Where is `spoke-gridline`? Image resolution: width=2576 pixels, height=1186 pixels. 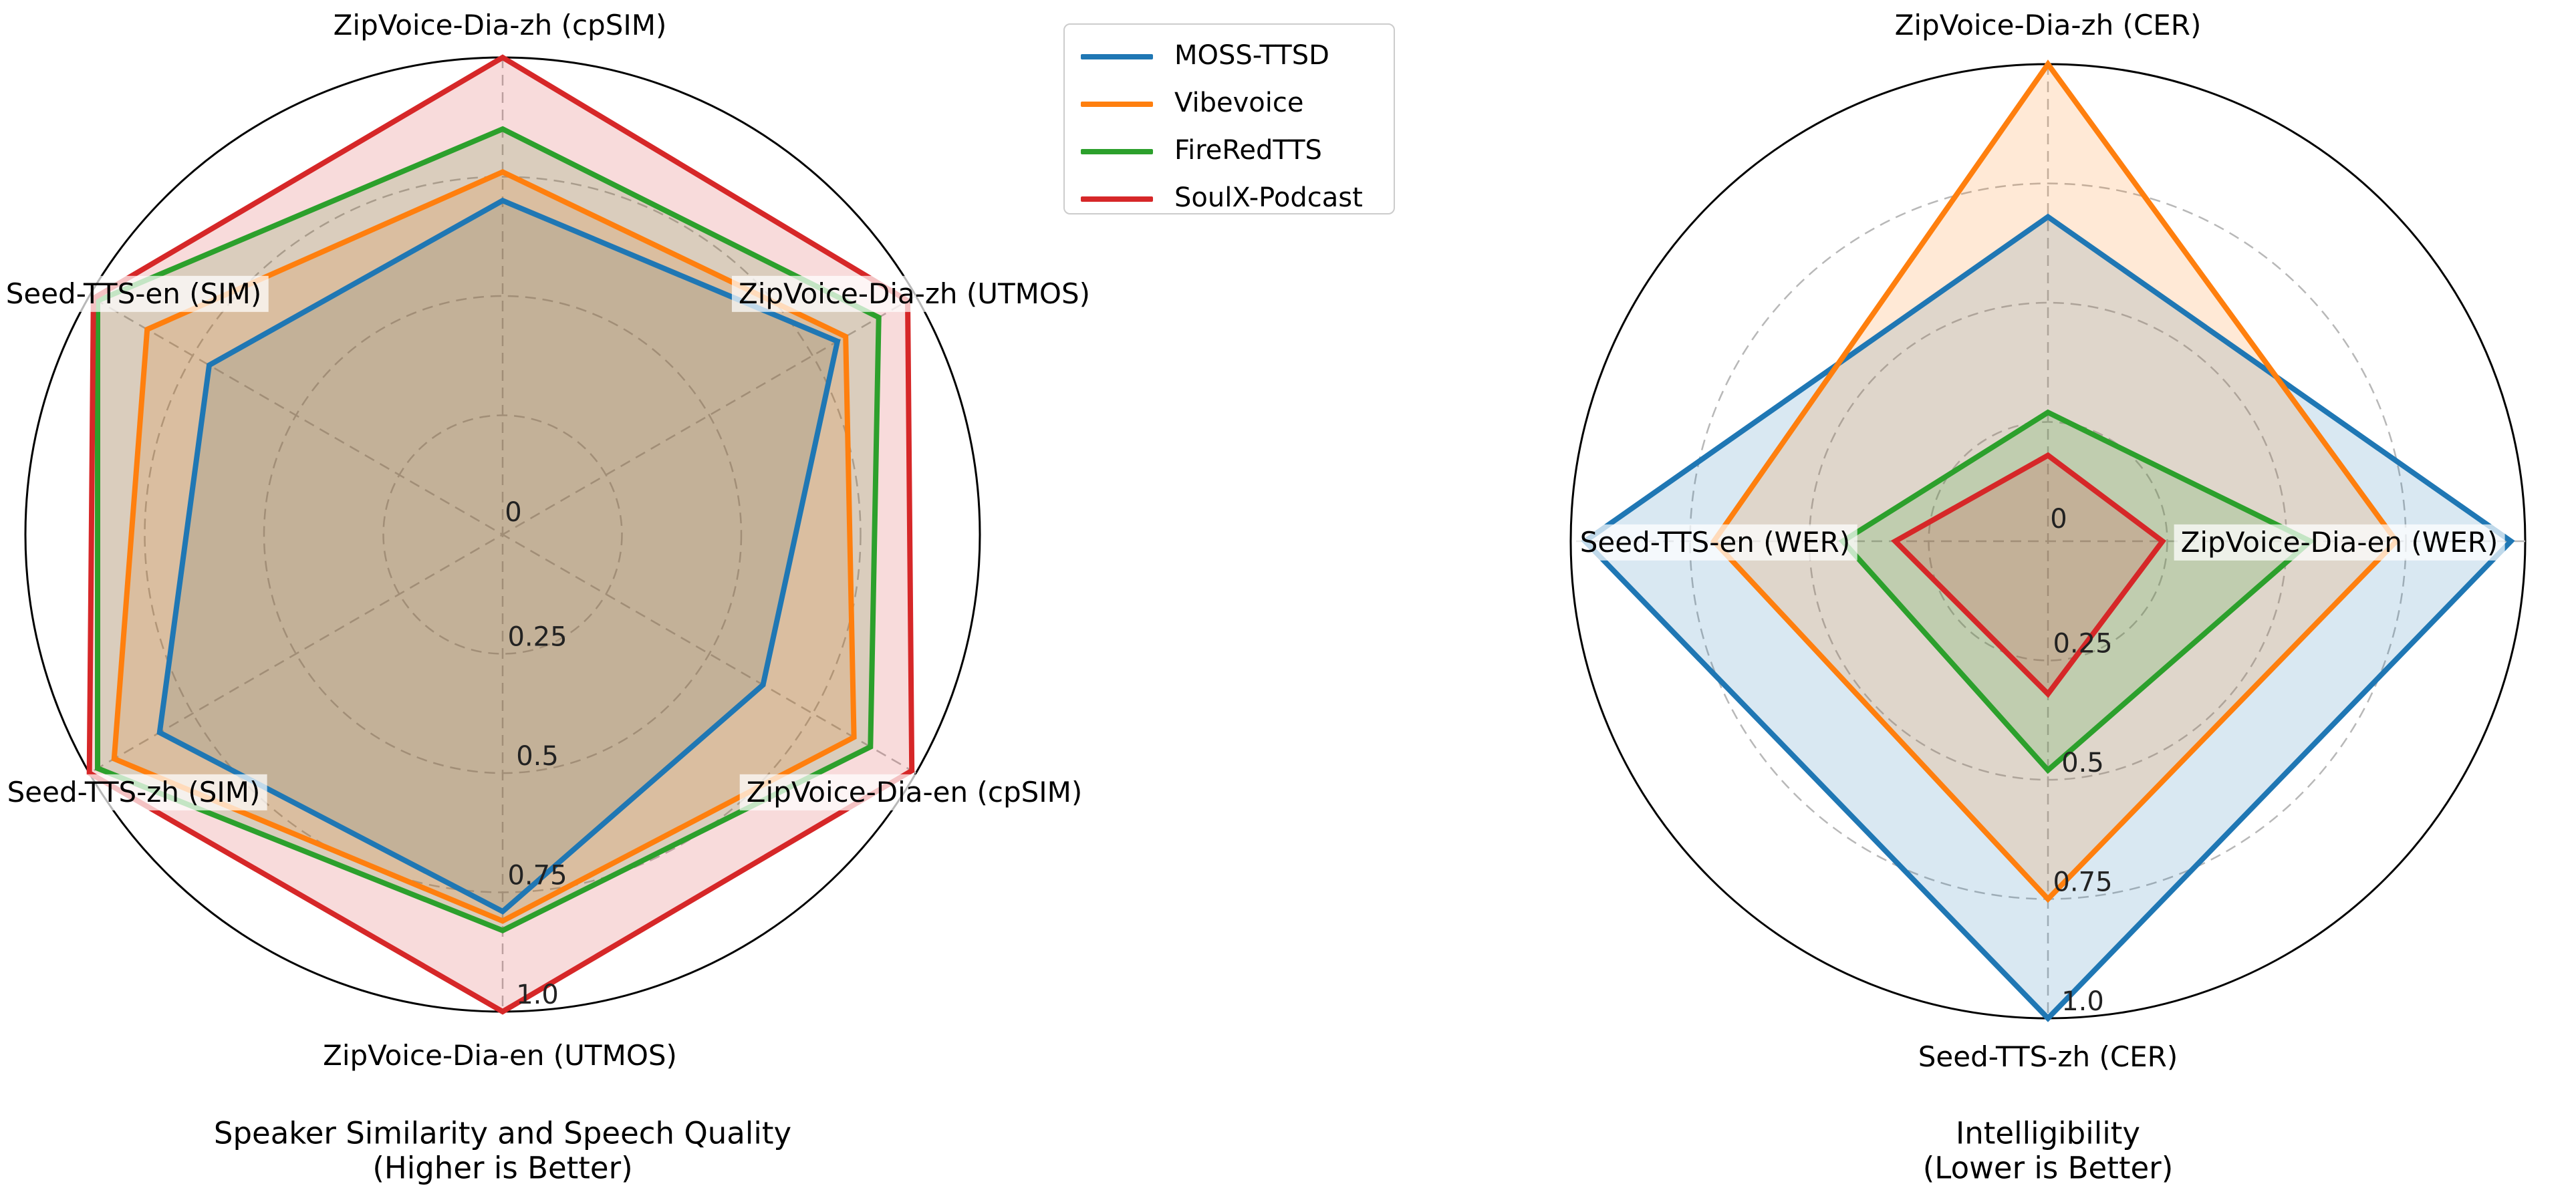
spoke-gridline is located at coordinates (503, 534).